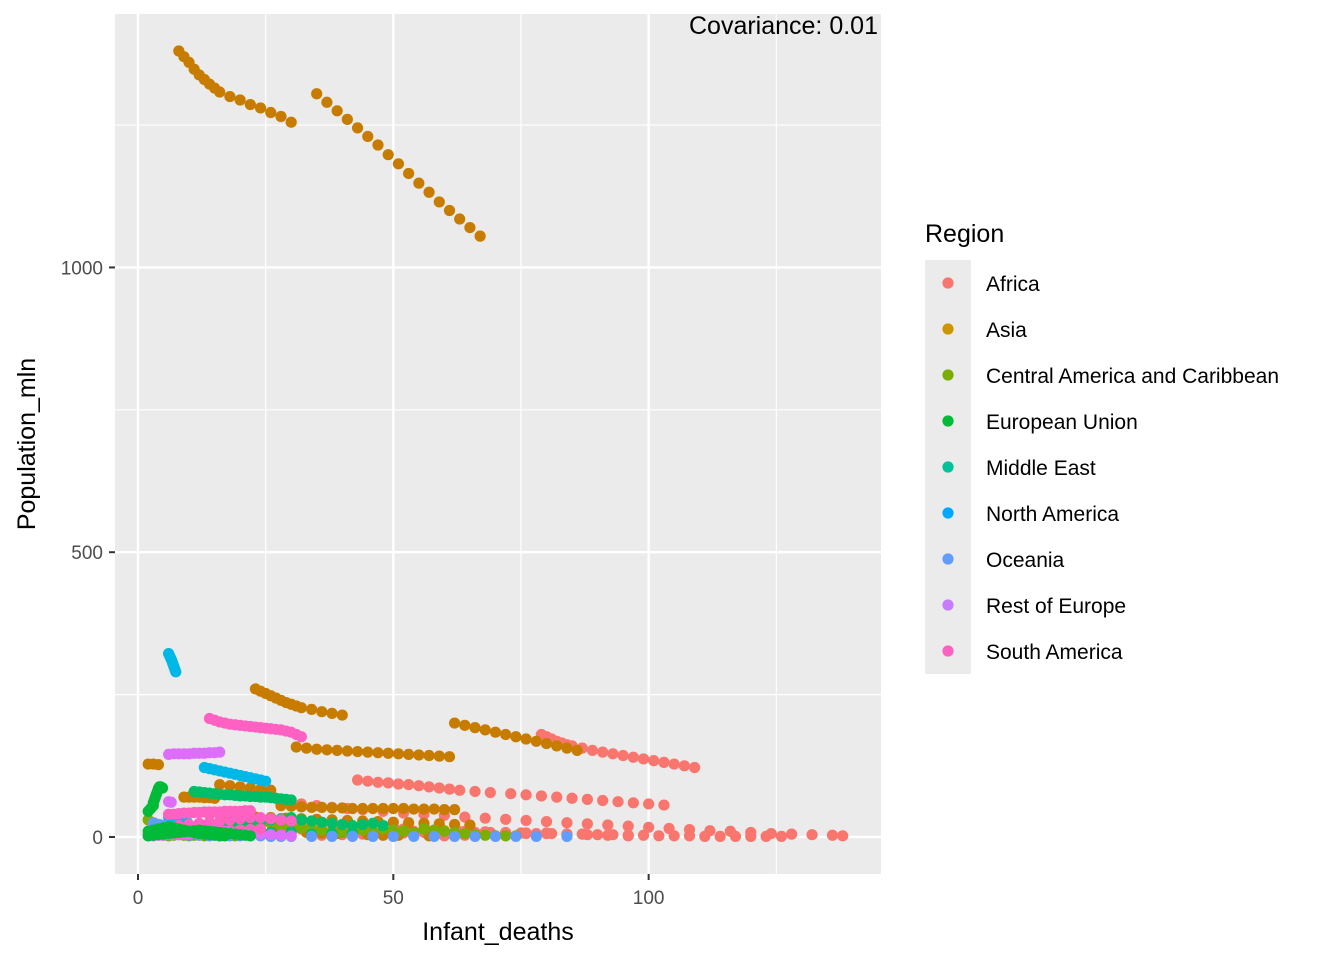  What do you see at coordinates (393, 898) in the screenshot?
I see `x-tick-label: 50` at bounding box center [393, 898].